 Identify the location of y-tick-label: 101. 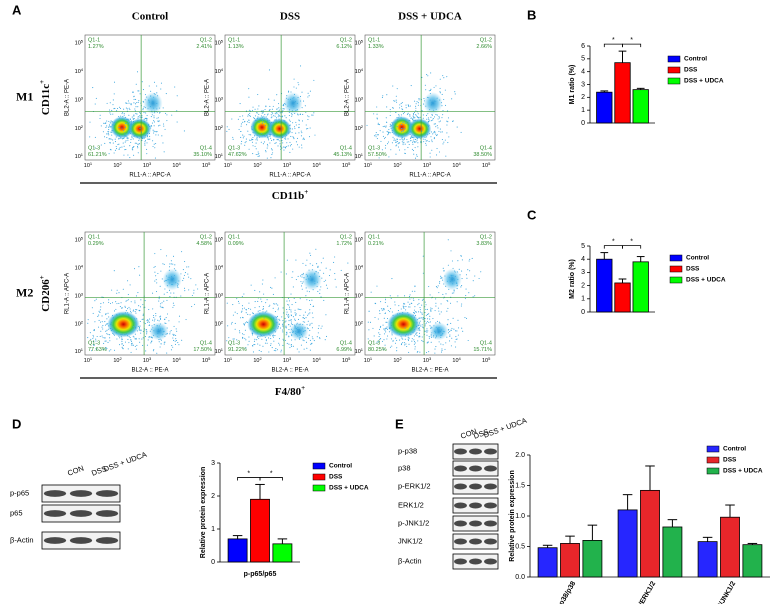
(79, 351).